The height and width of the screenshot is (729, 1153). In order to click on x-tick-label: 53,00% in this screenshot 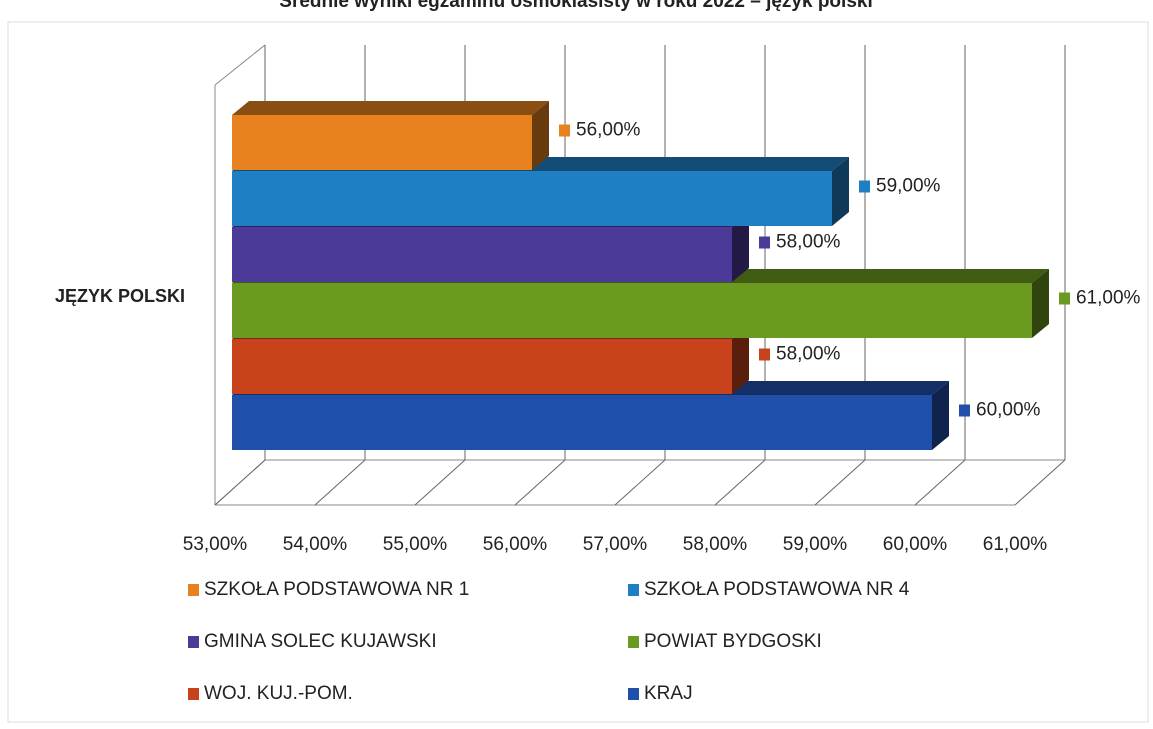, I will do `click(215, 544)`.